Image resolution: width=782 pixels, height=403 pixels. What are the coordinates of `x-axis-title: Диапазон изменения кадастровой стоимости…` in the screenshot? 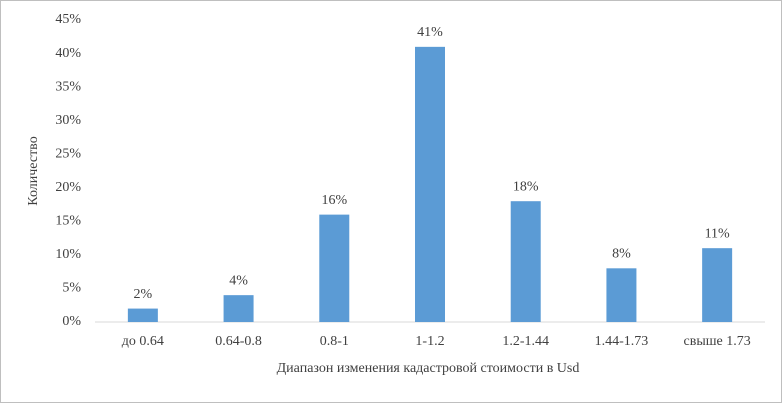 It's located at (428, 368).